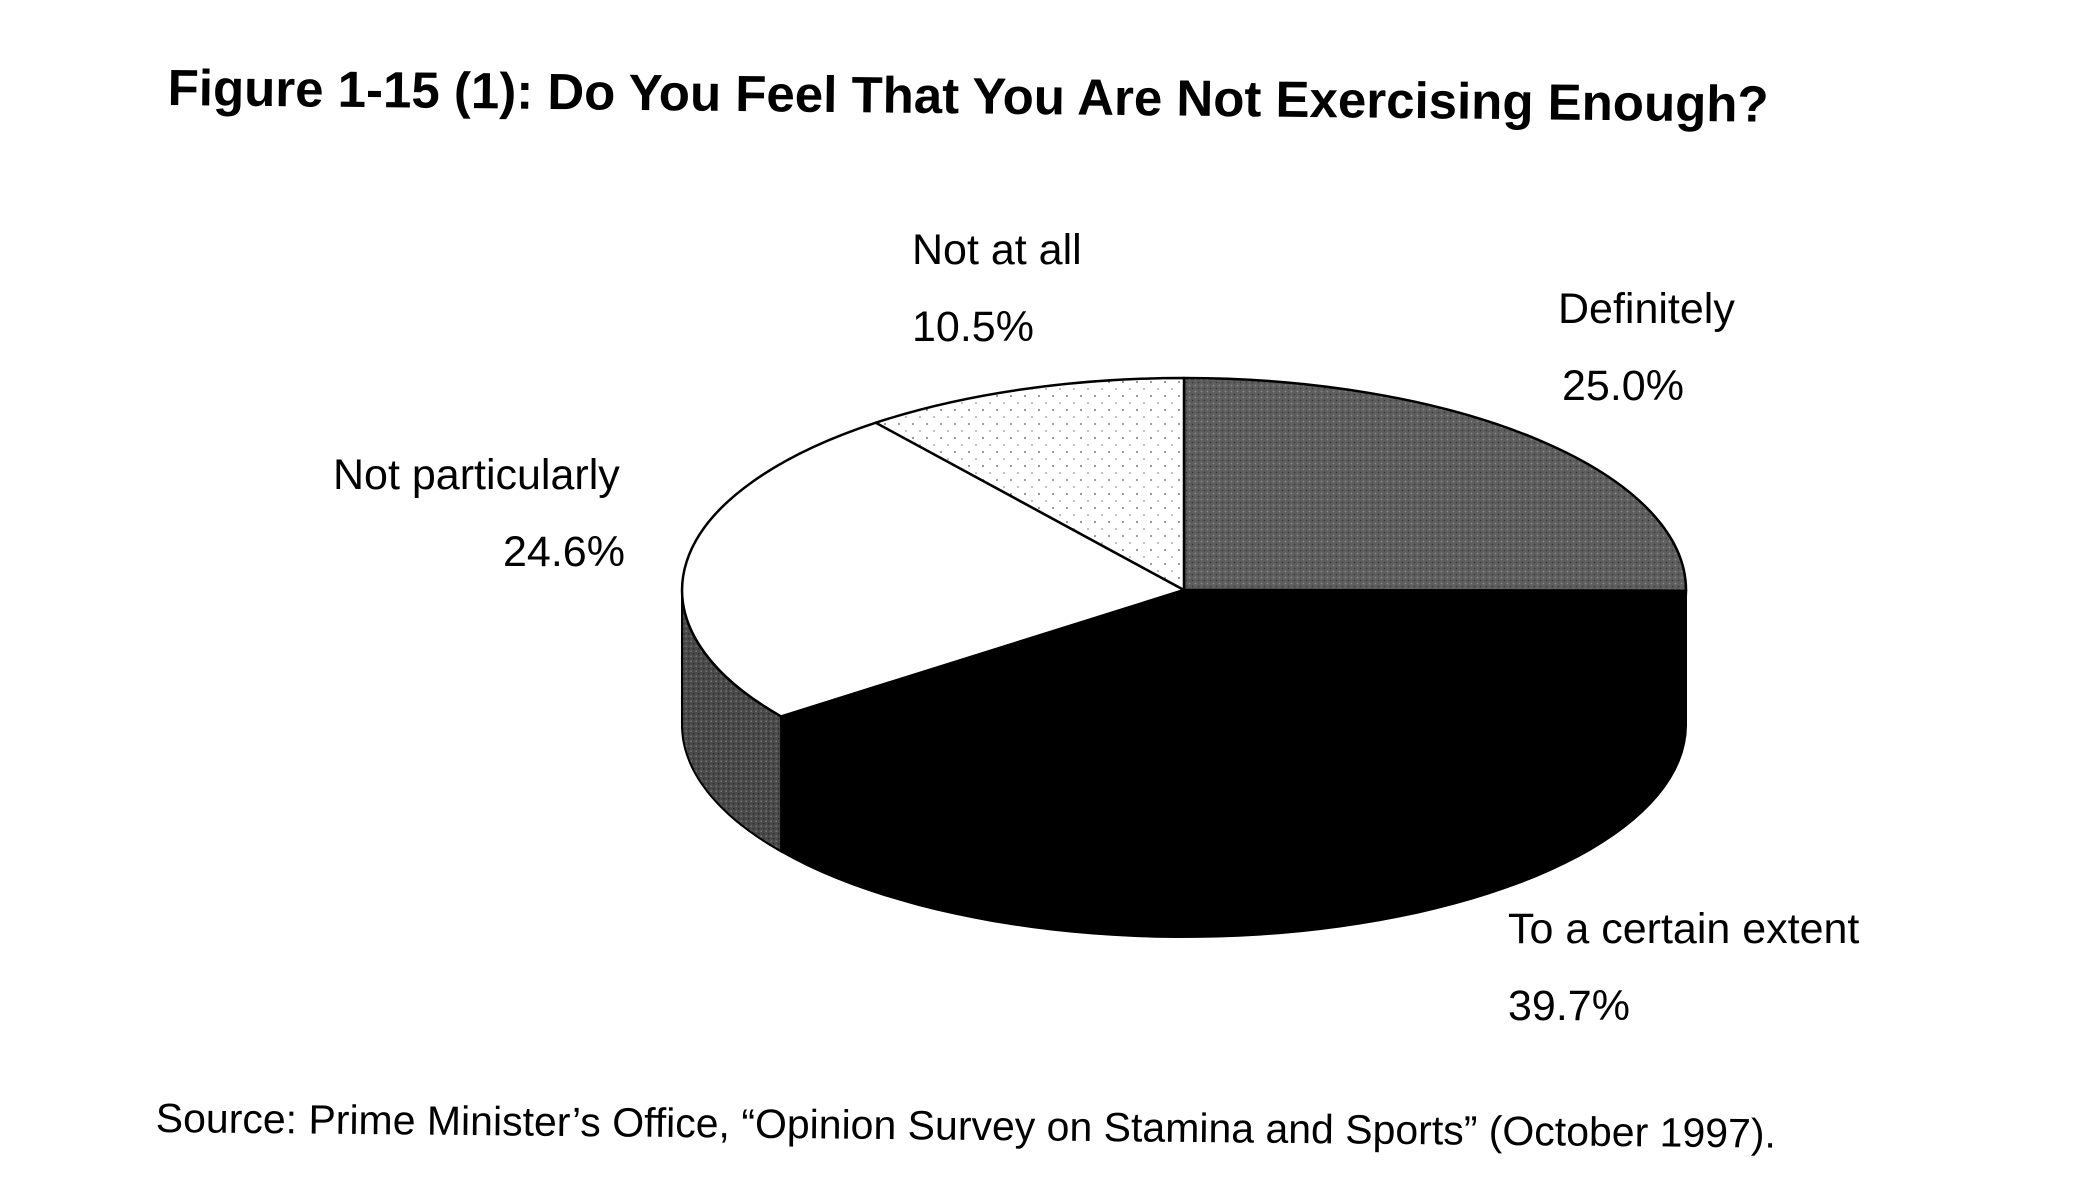 Image resolution: width=2099 pixels, height=1201 pixels. What do you see at coordinates (1646, 348) in the screenshot?
I see `slice-label-definitely: Definitely 25.0%` at bounding box center [1646, 348].